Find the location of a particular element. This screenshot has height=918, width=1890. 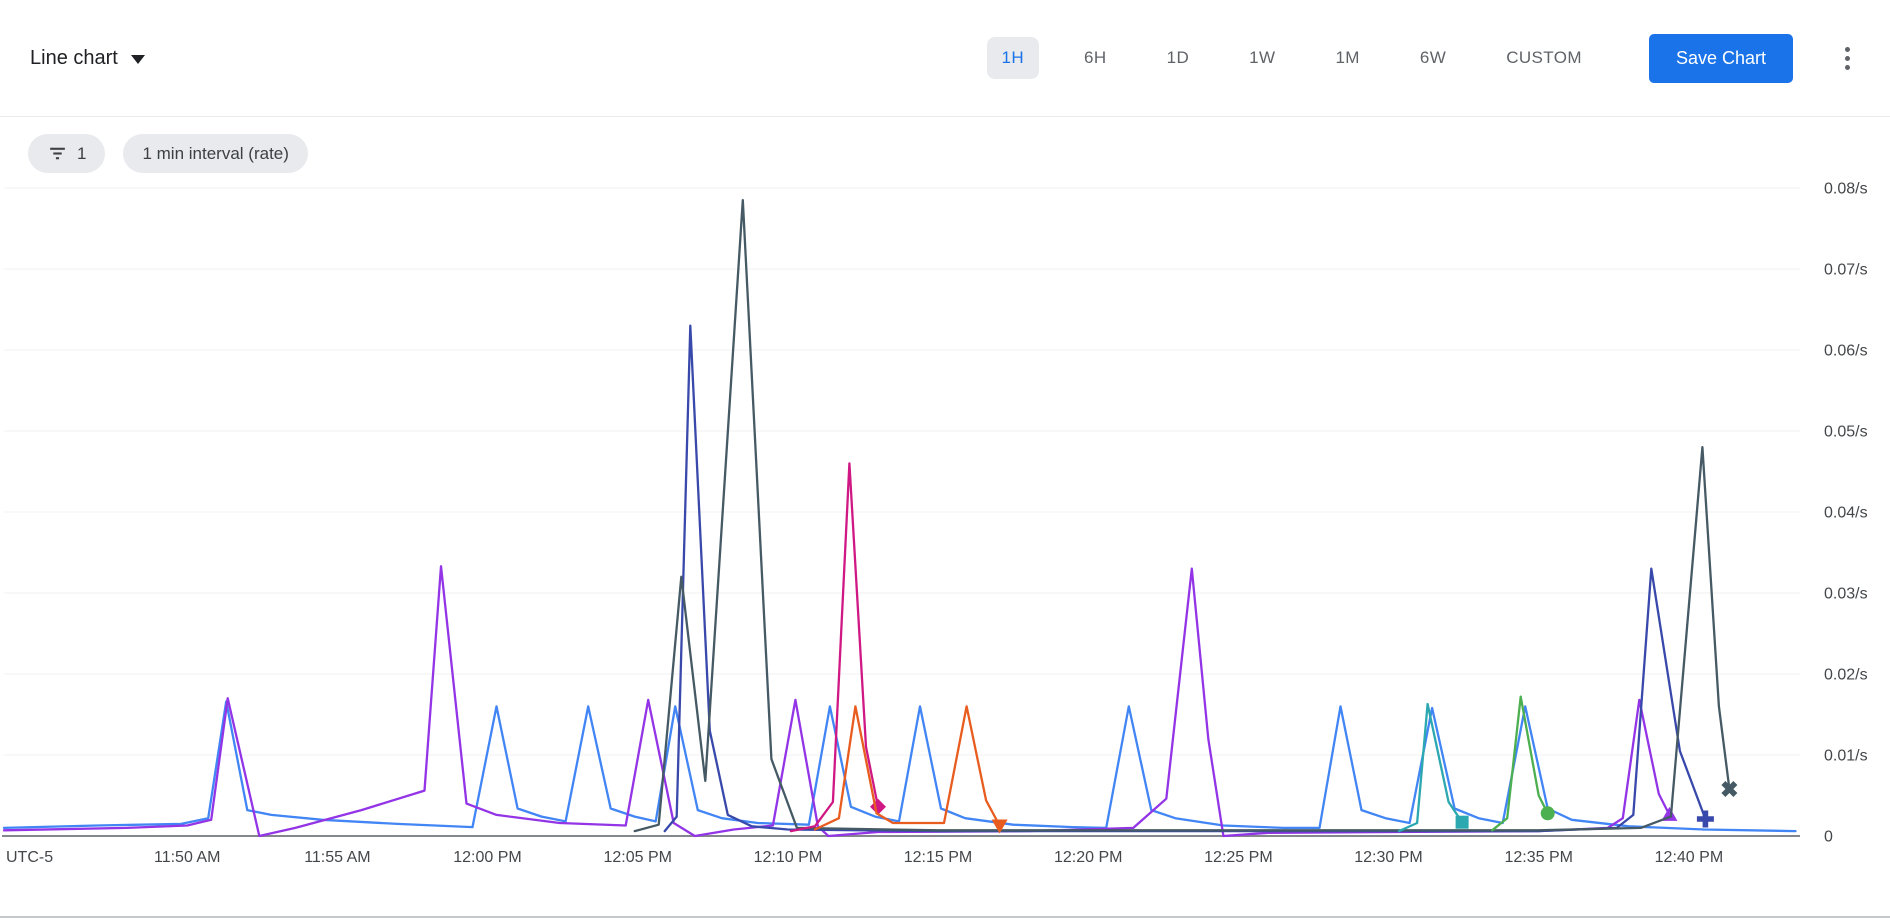

x-axis-label: 12:15 PM is located at coordinates (938, 857).